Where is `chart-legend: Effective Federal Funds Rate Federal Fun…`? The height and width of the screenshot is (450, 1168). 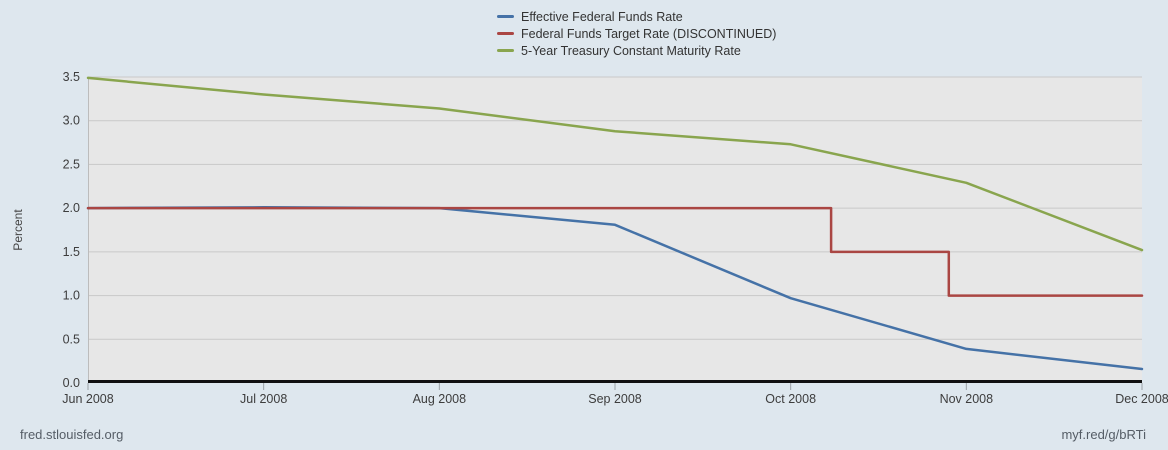 chart-legend: Effective Federal Funds Rate Federal Fun… is located at coordinates (637, 33).